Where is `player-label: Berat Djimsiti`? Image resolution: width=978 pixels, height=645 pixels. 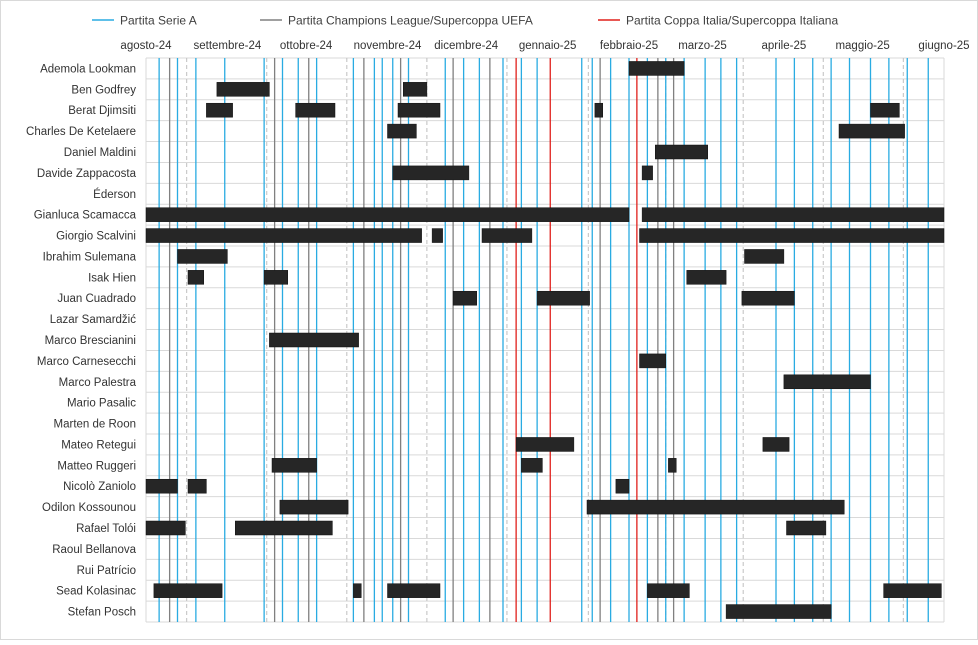 player-label: Berat Djimsiti is located at coordinates (102, 111).